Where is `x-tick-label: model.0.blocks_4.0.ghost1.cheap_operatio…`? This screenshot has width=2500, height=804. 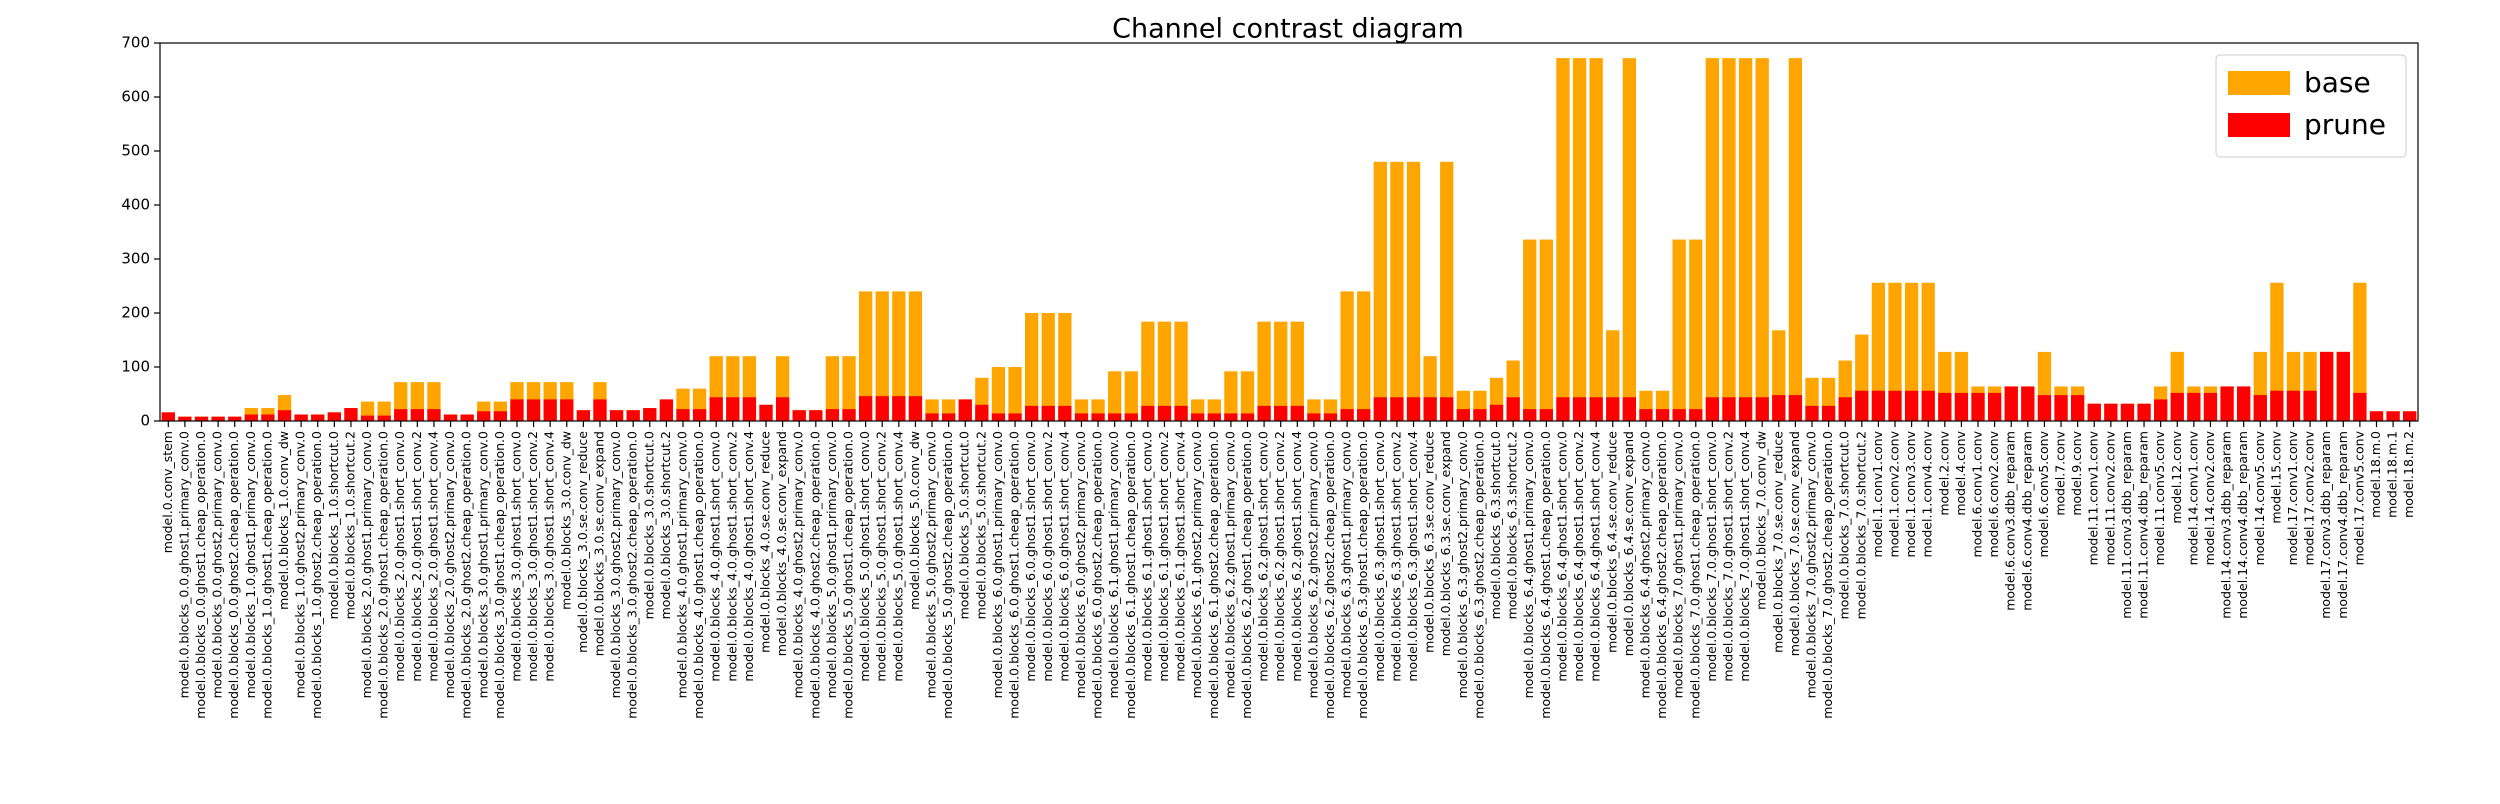 x-tick-label: model.0.blocks_4.0.ghost1.cheap_operatio… is located at coordinates (698, 575).